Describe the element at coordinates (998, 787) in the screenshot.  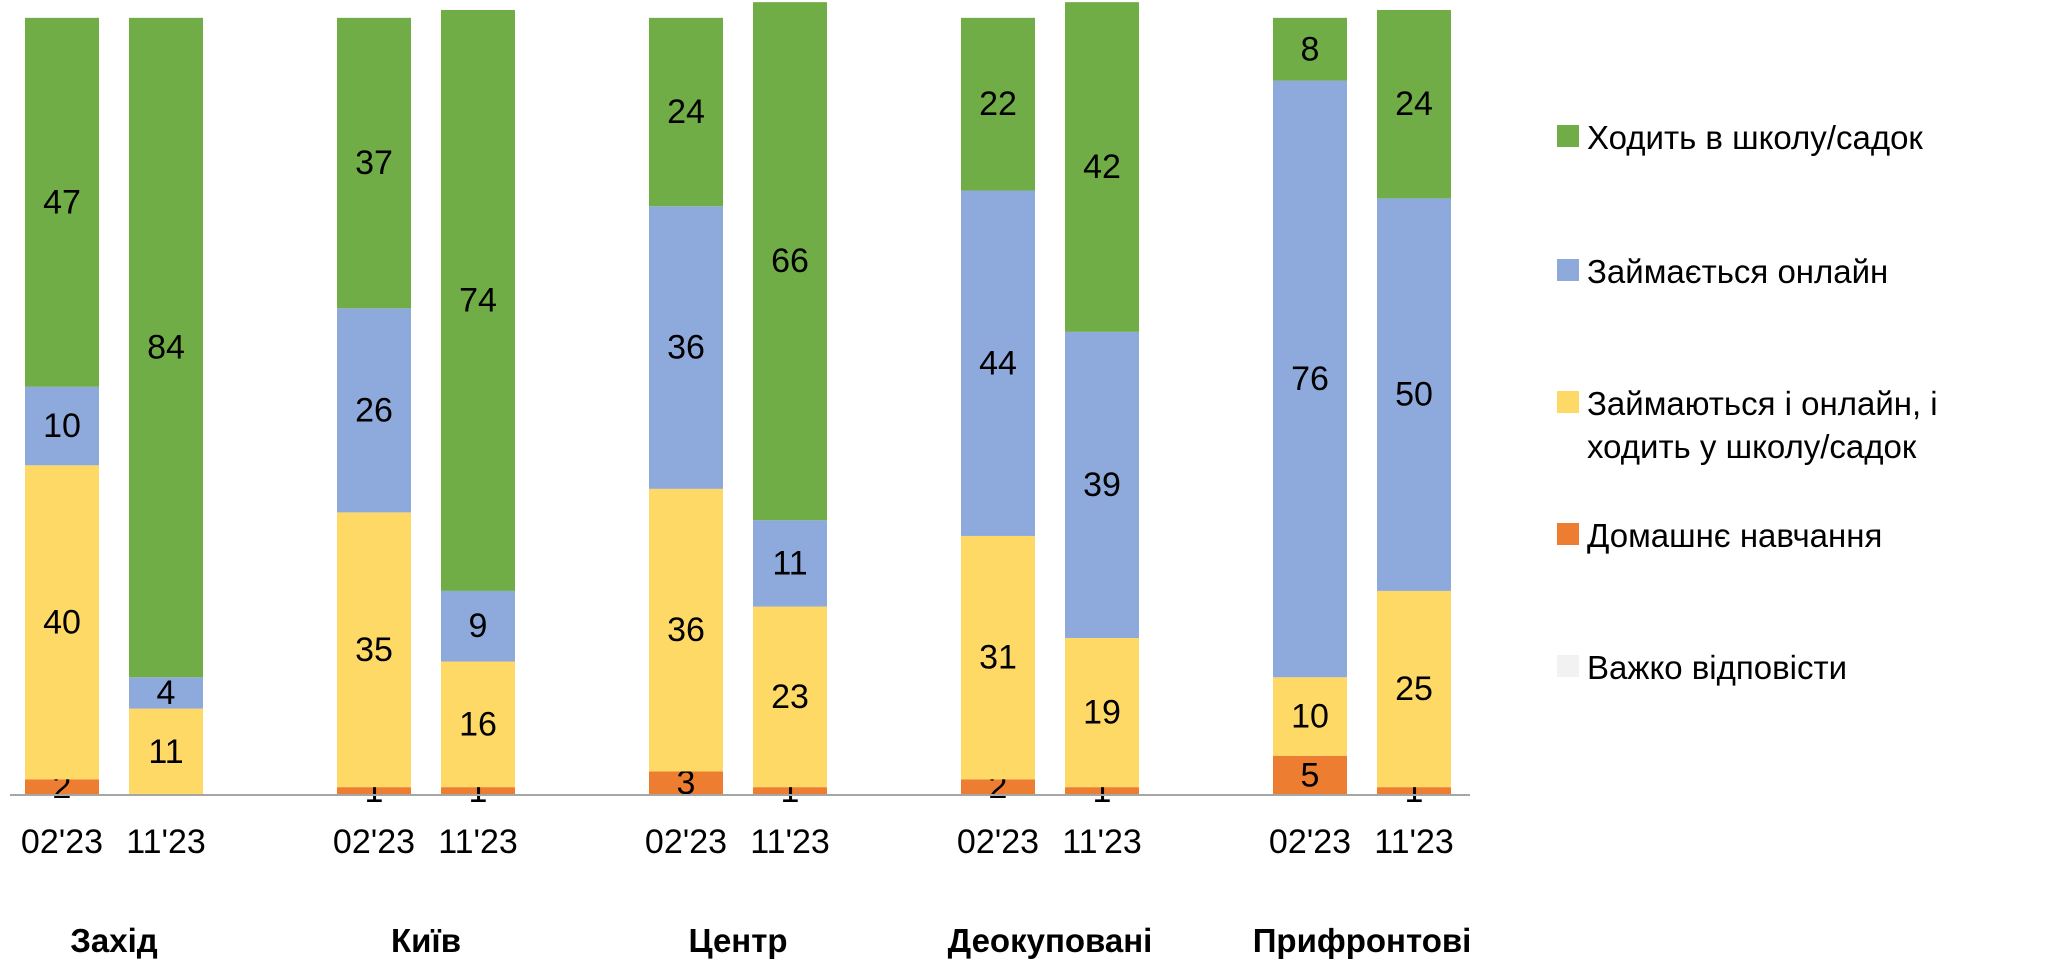
I see `bar-segment-деокуповані-feb23-s0` at that location.